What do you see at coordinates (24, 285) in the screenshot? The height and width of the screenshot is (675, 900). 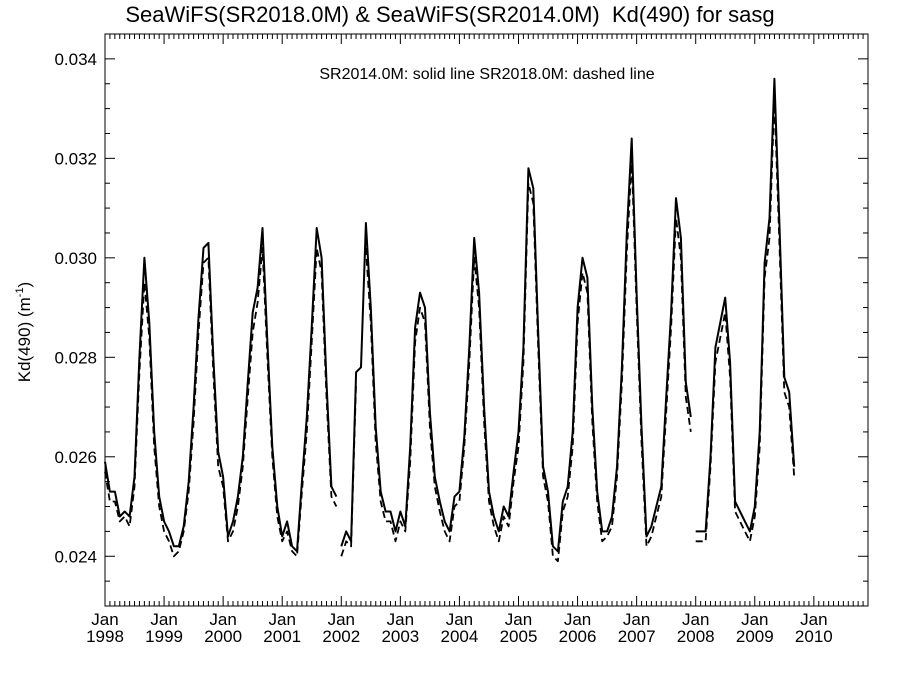 I see `y-axis-title-close: )` at bounding box center [24, 285].